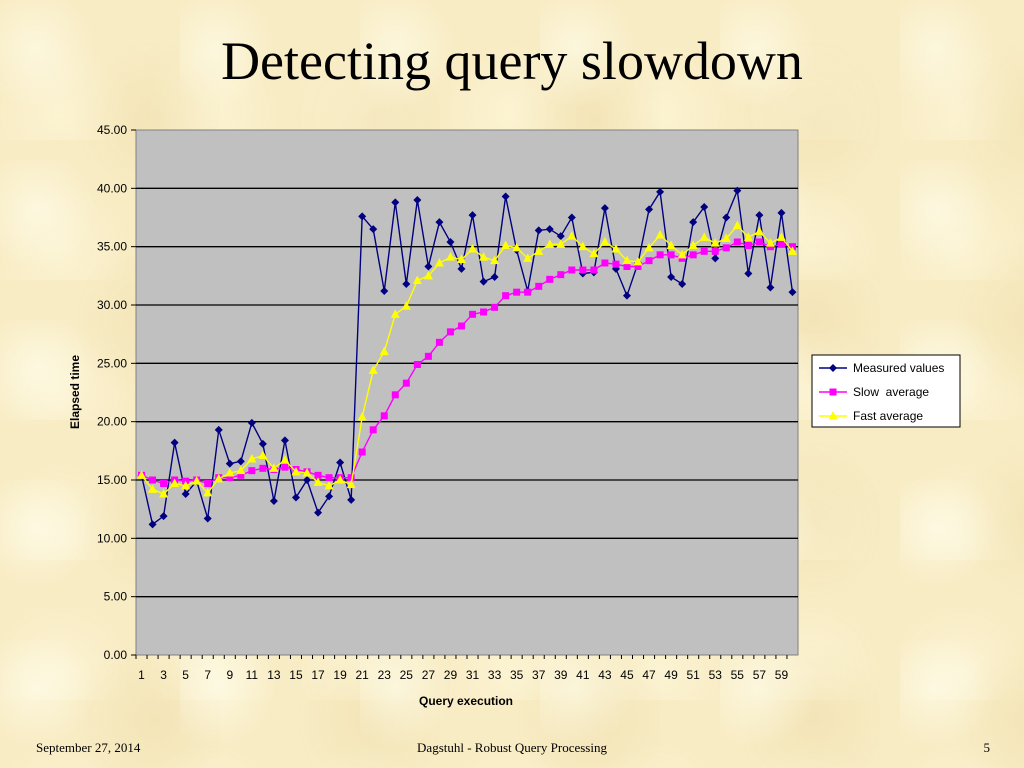 Image resolution: width=1024 pixels, height=768 pixels. Describe the element at coordinates (760, 675) in the screenshot. I see `x-tick-label: 57` at that location.